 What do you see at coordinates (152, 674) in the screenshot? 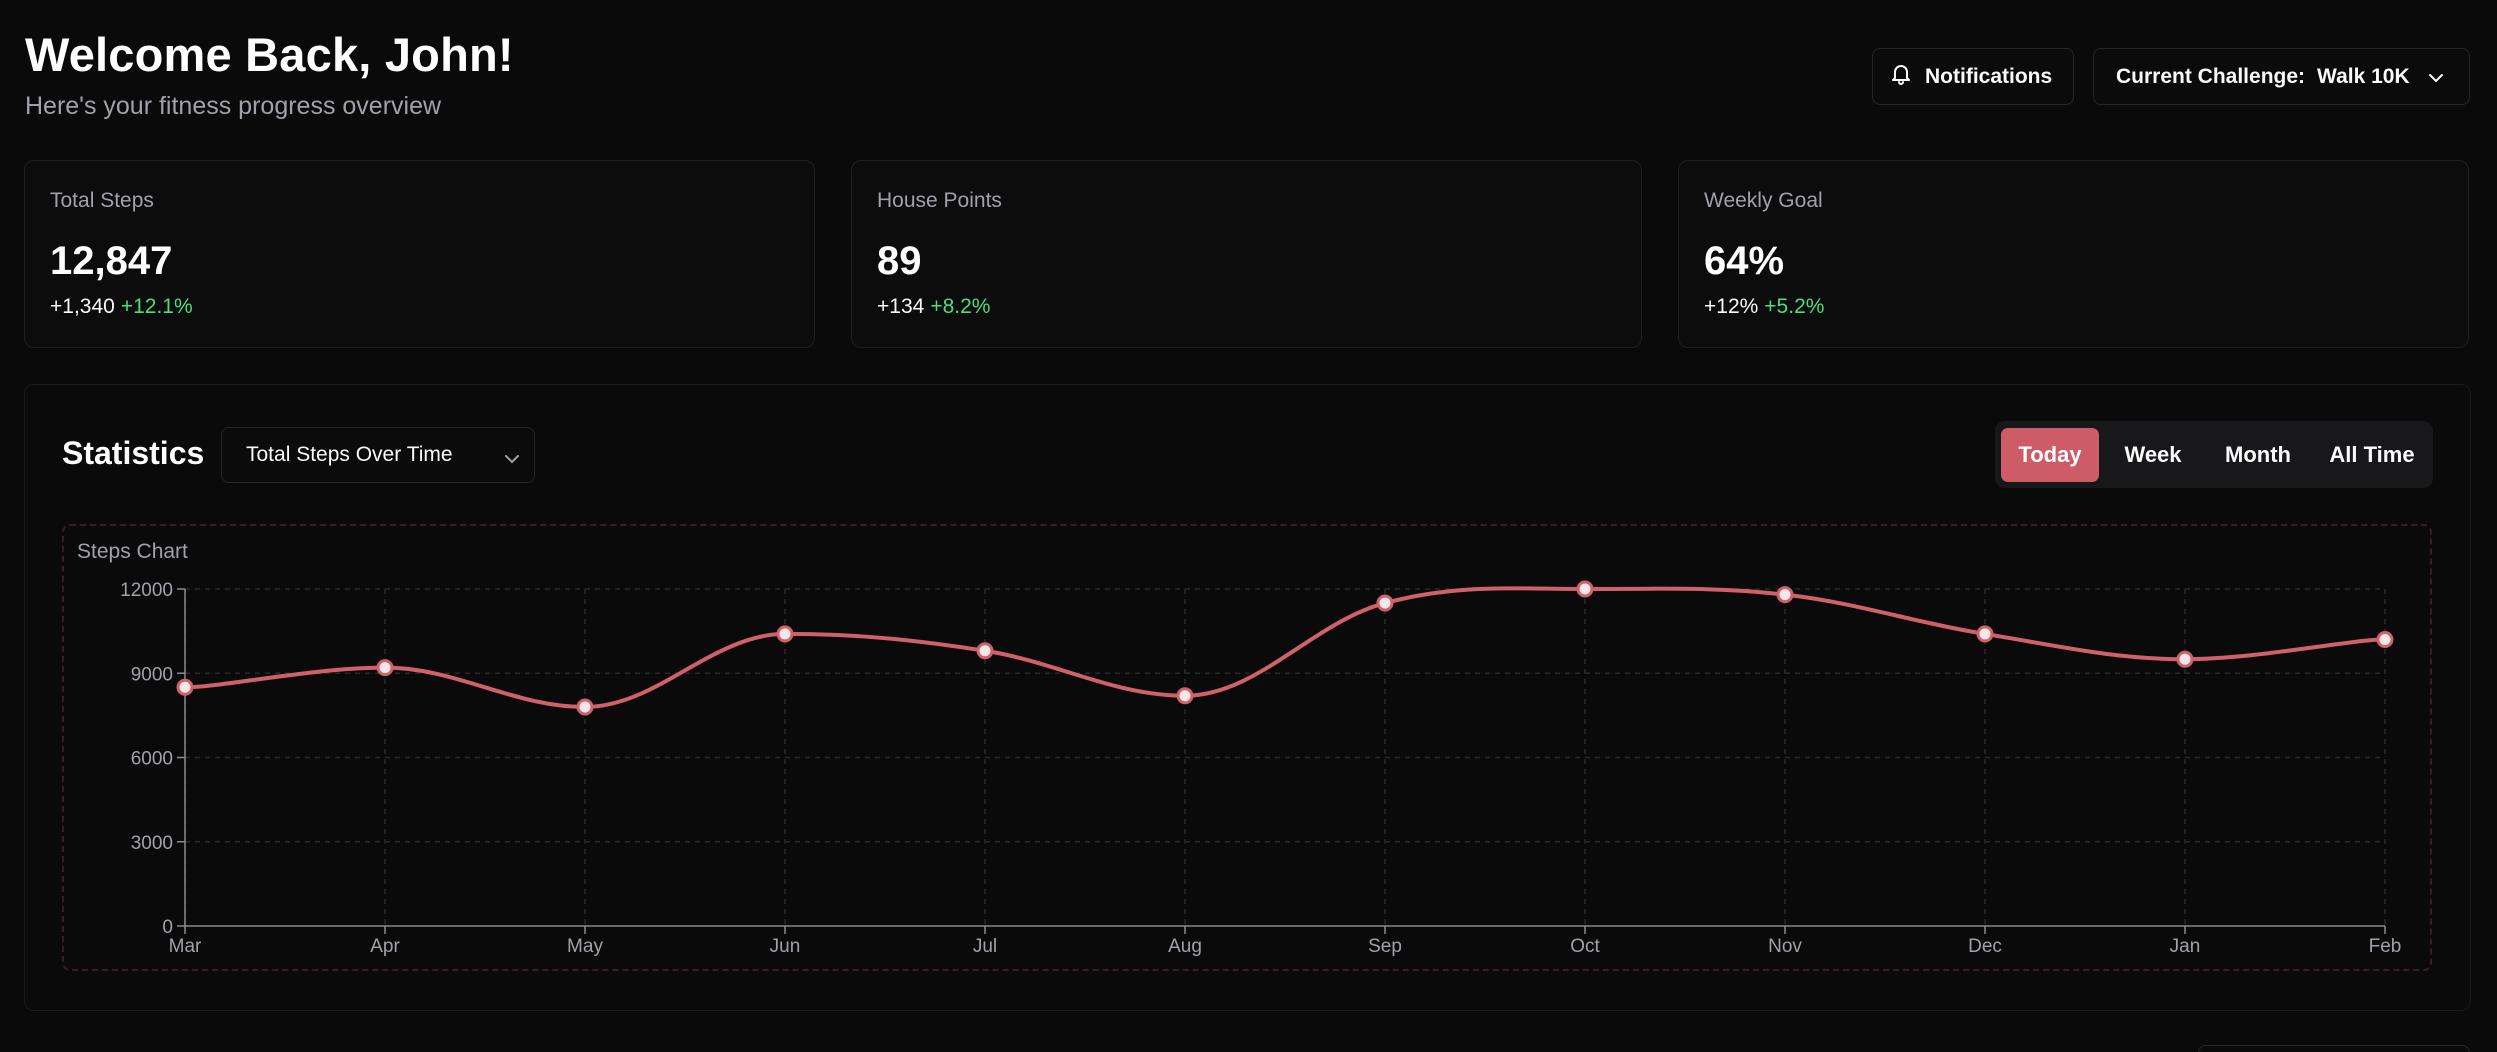
I see `y-tick-label: 9000` at bounding box center [152, 674].